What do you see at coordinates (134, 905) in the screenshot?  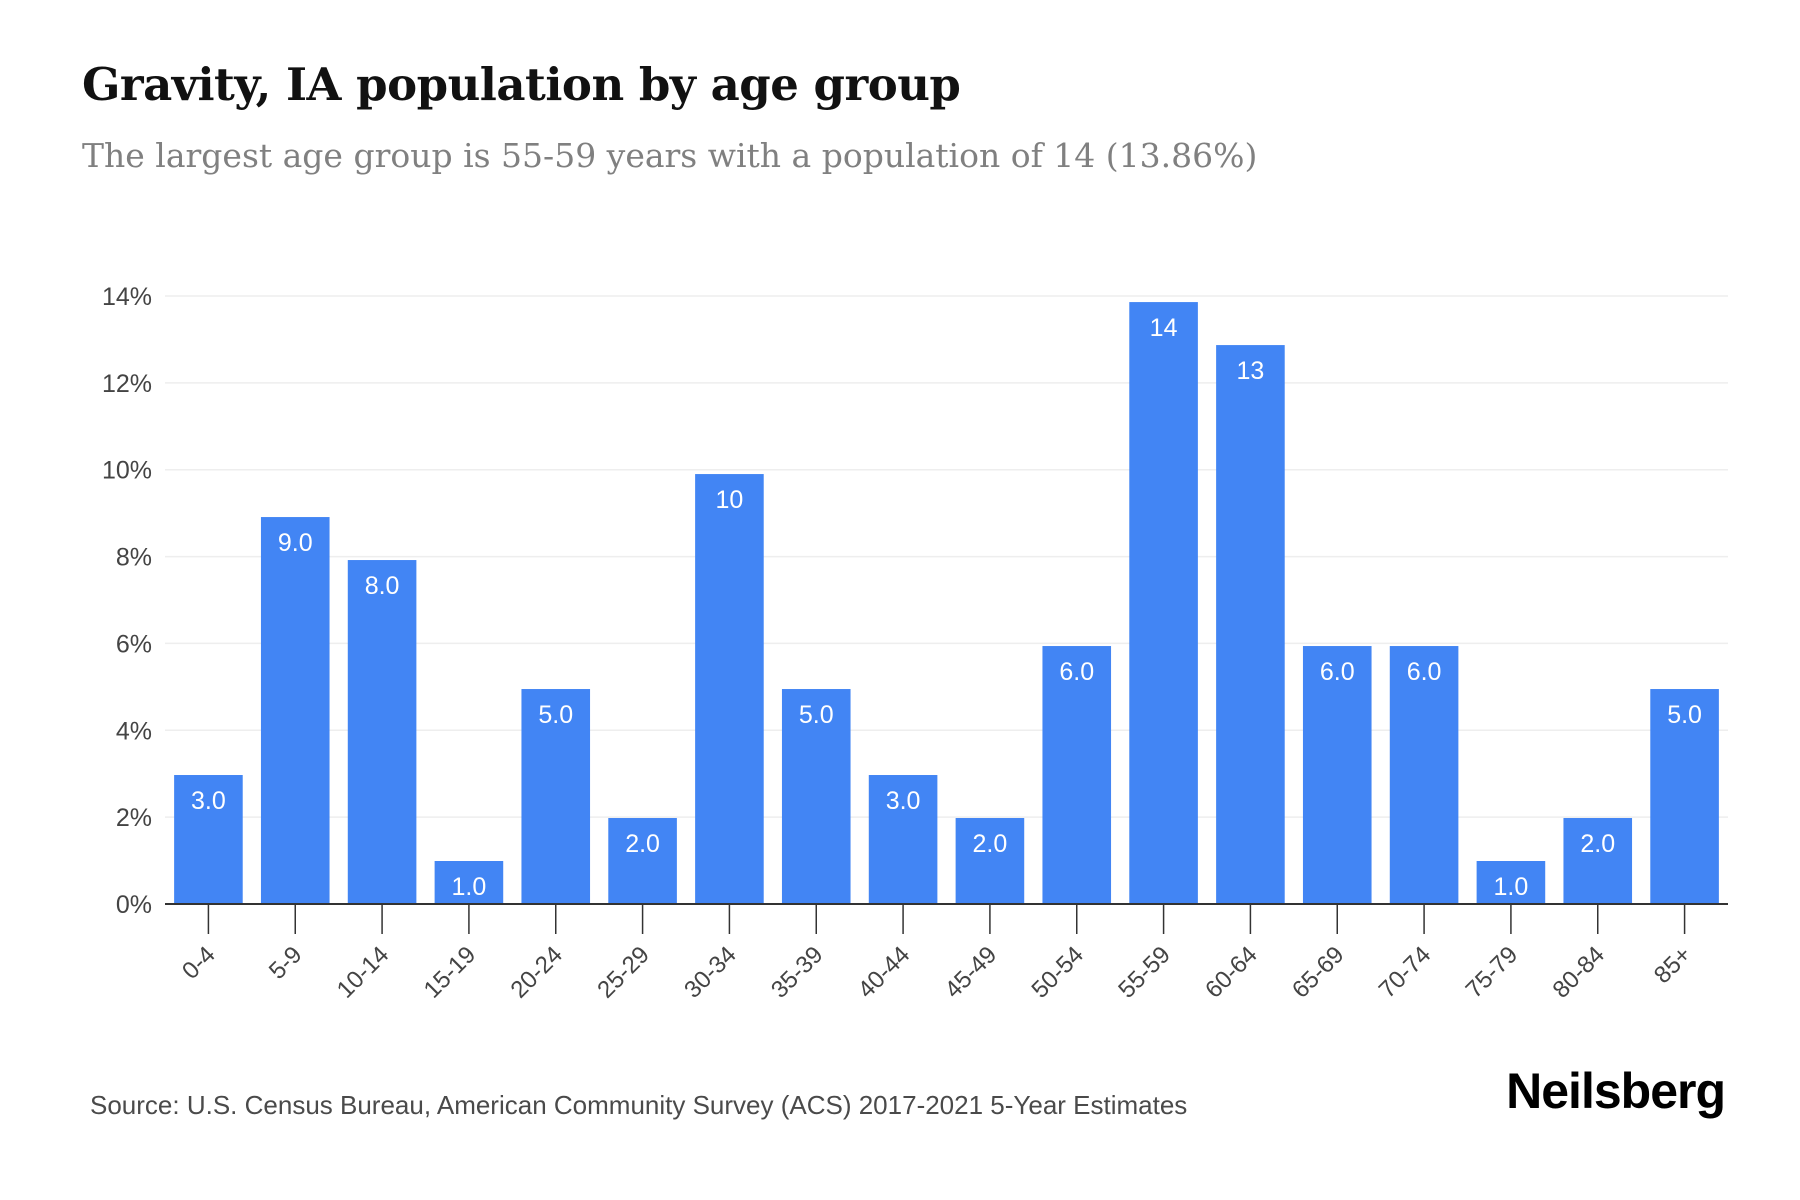 I see `y-tick-label: 0%` at bounding box center [134, 905].